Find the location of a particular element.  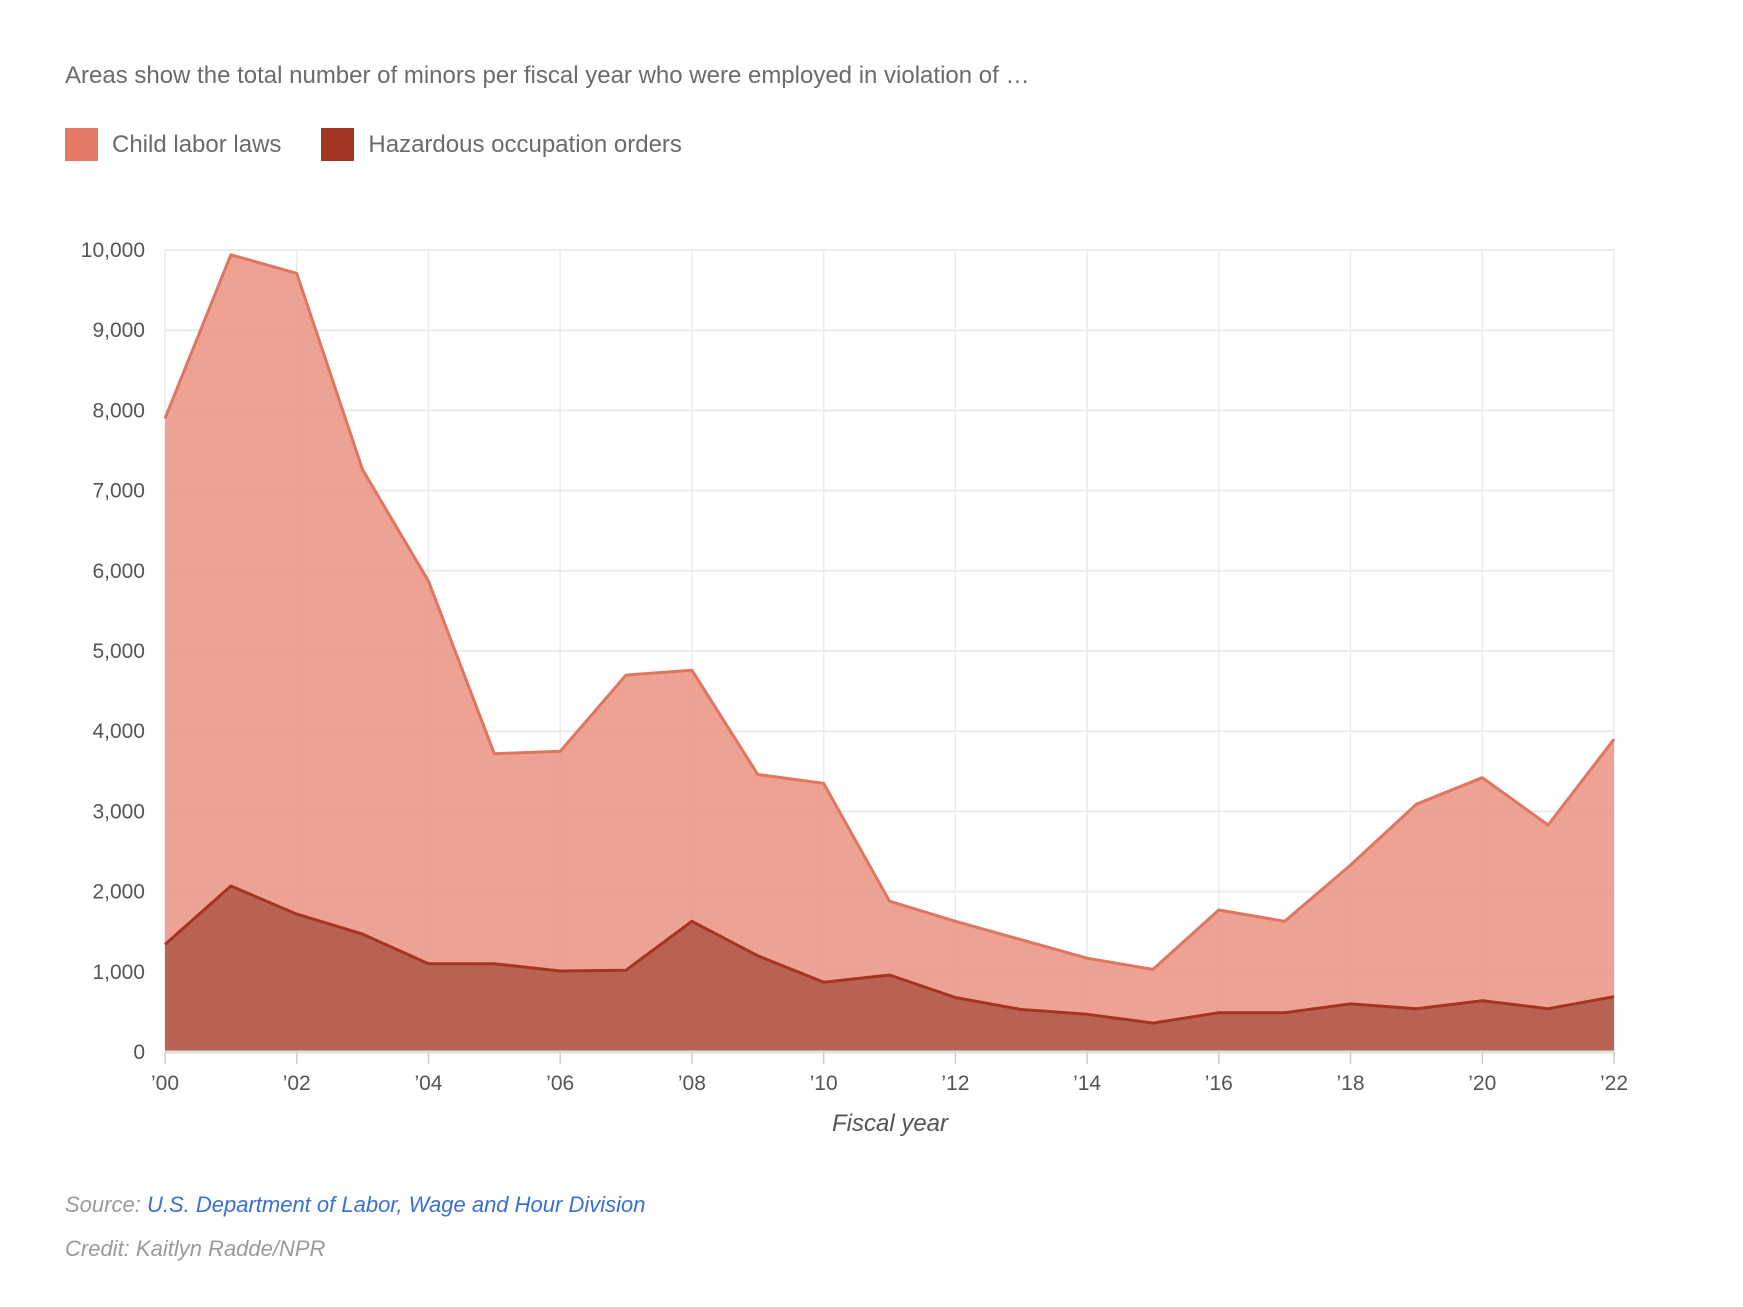

x-tick-label: ’08 is located at coordinates (692, 1083).